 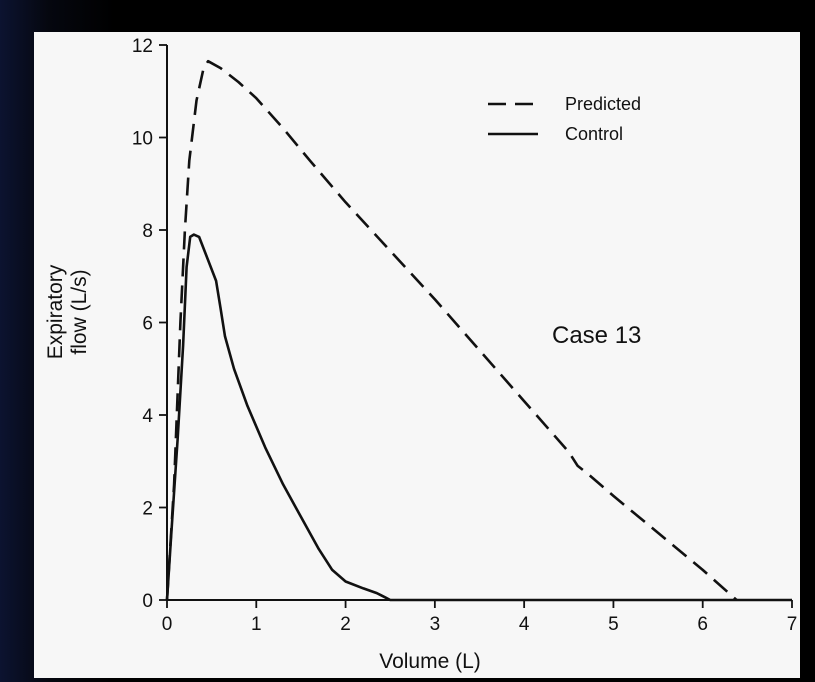 I want to click on x-tick-label: 5, so click(x=613, y=624).